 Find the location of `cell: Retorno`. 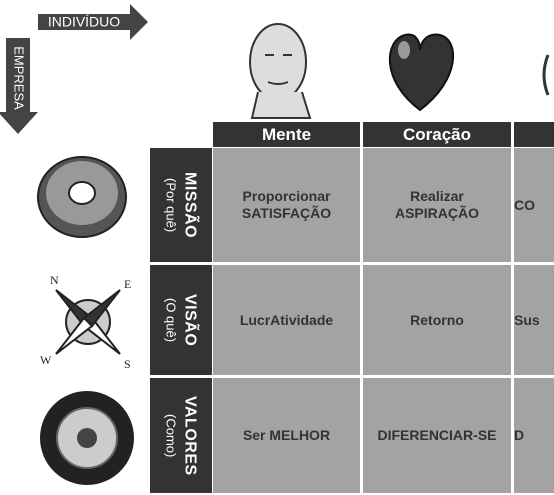

cell: Retorno is located at coordinates (437, 320).